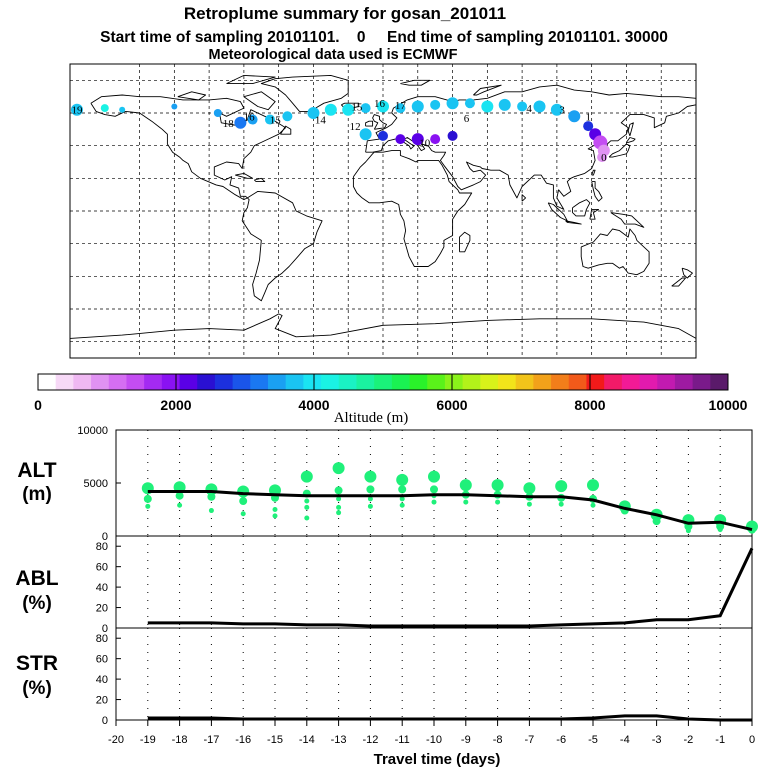  What do you see at coordinates (345, 13) in the screenshot?
I see `figure-title: Retroplume summary for gosan_201011` at bounding box center [345, 13].